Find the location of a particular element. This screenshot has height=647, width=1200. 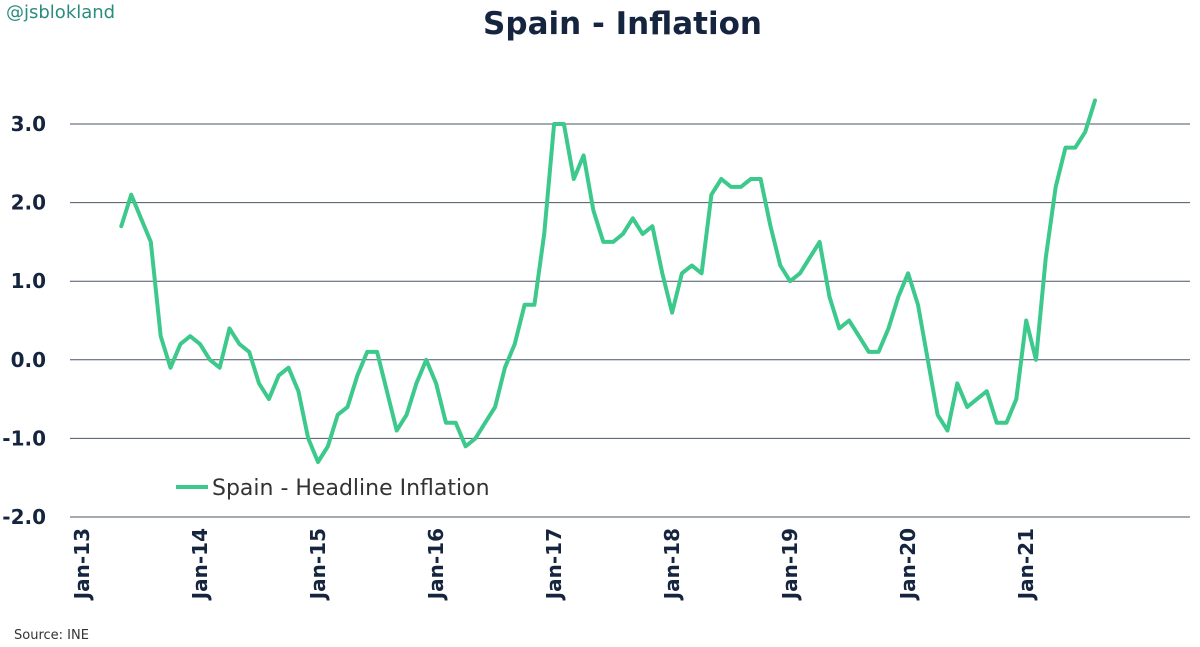

y-tick-label: 2.0 is located at coordinates (28, 203).